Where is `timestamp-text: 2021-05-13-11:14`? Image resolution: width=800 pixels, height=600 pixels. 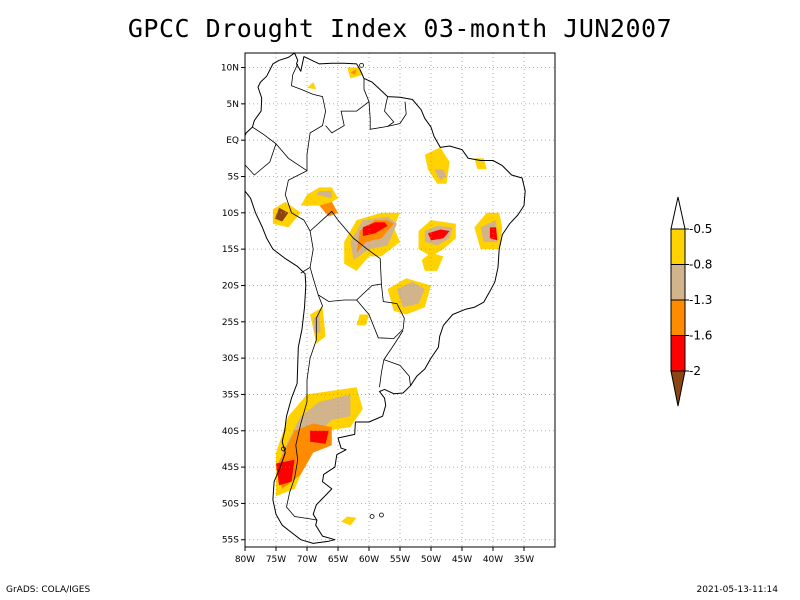 timestamp-text: 2021-05-13-11:14 is located at coordinates (737, 590).